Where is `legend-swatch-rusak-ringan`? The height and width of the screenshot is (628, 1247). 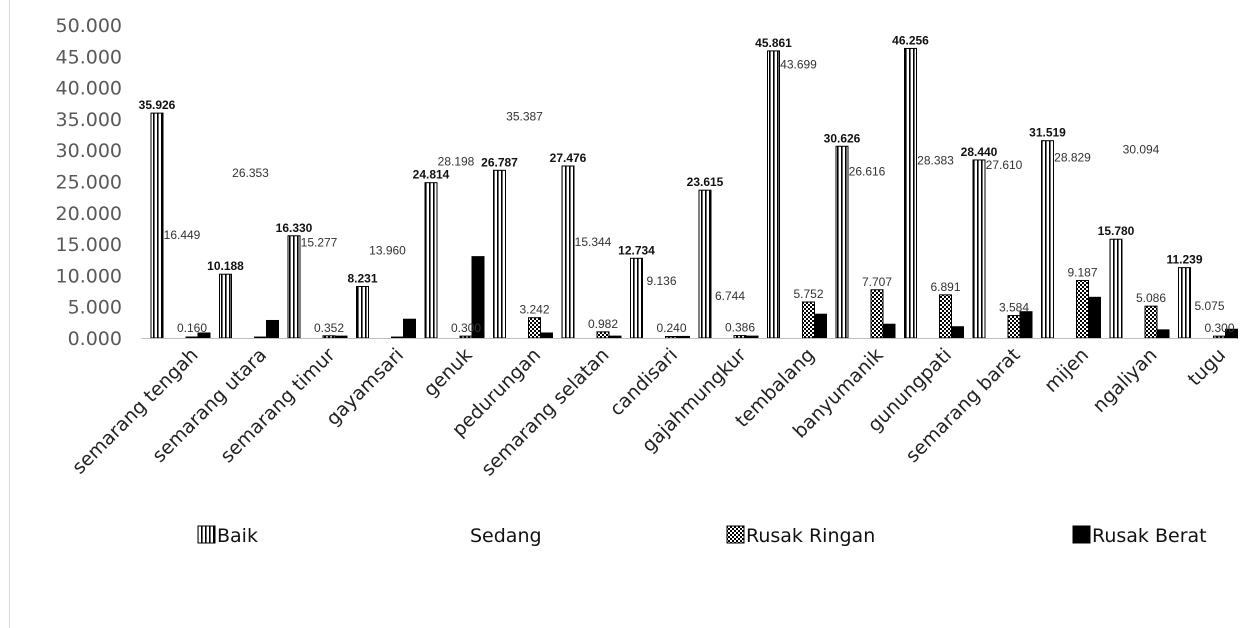 legend-swatch-rusak-ringan is located at coordinates (735, 534).